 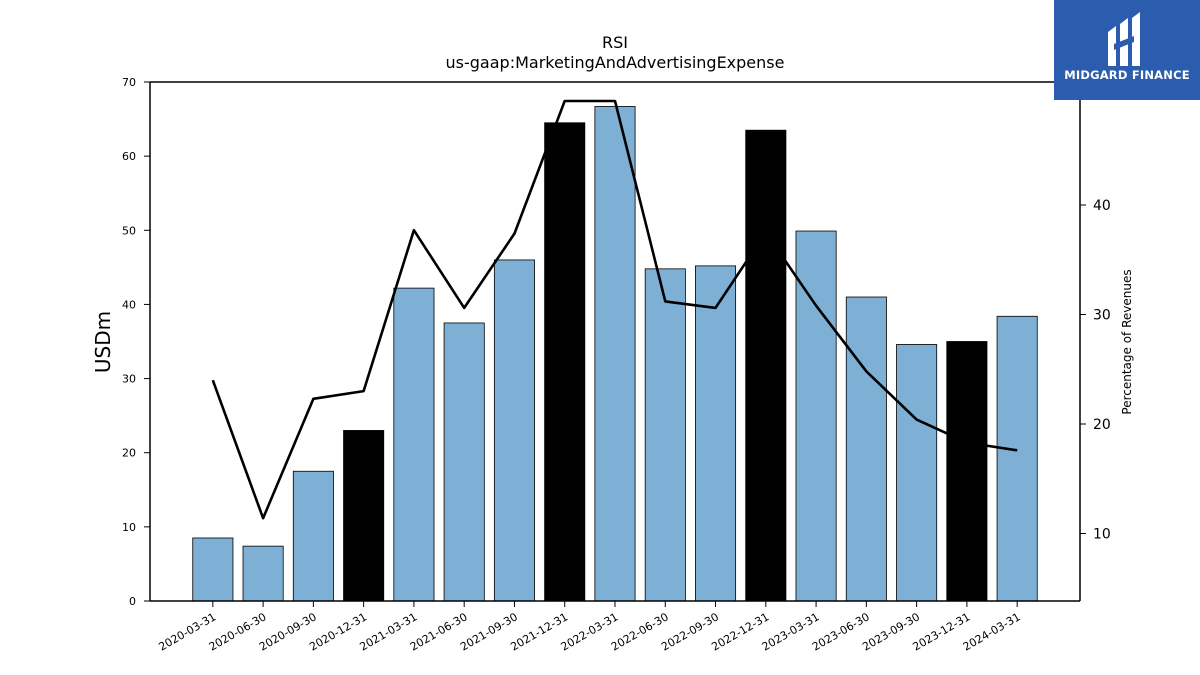 What do you see at coordinates (615, 42) in the screenshot?
I see `chart-title: RSI` at bounding box center [615, 42].